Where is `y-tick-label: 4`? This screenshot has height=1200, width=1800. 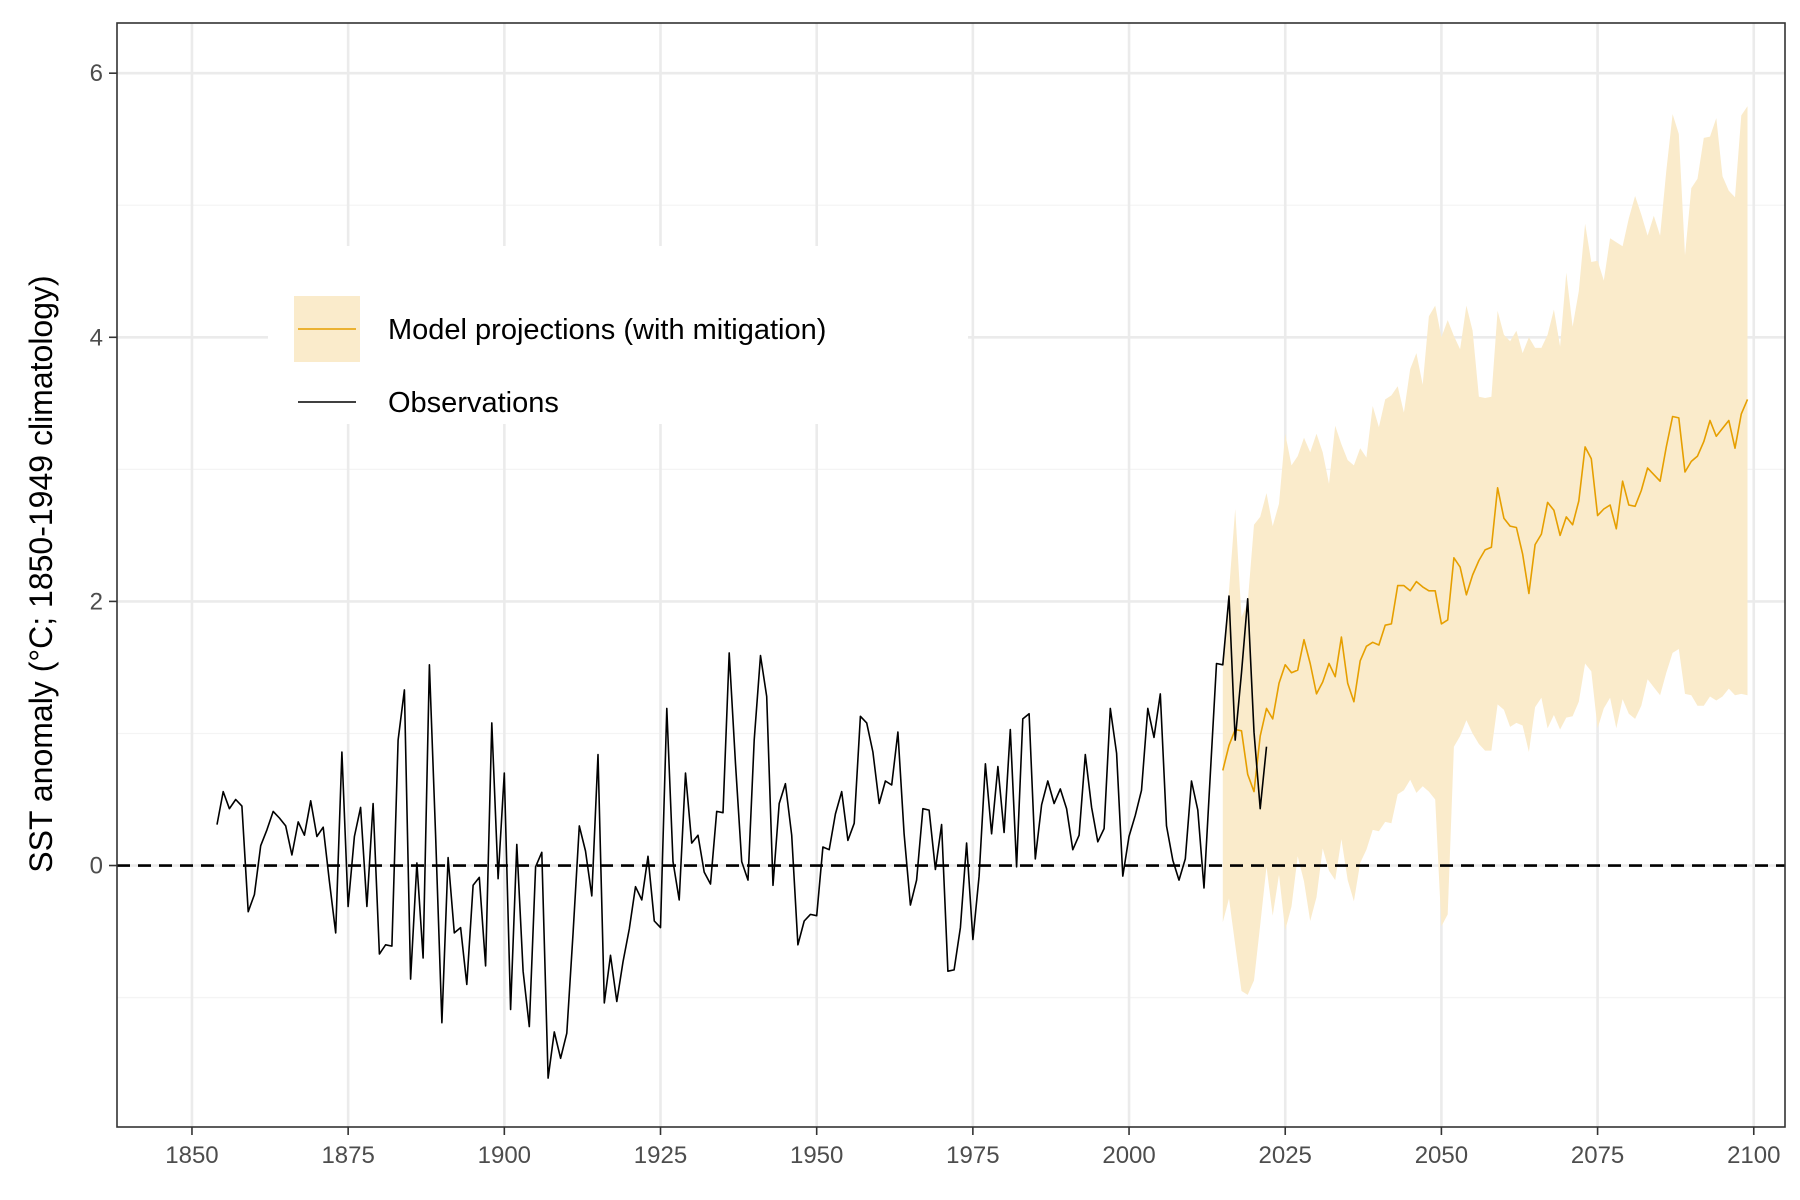 y-tick-label: 4 is located at coordinates (96, 337).